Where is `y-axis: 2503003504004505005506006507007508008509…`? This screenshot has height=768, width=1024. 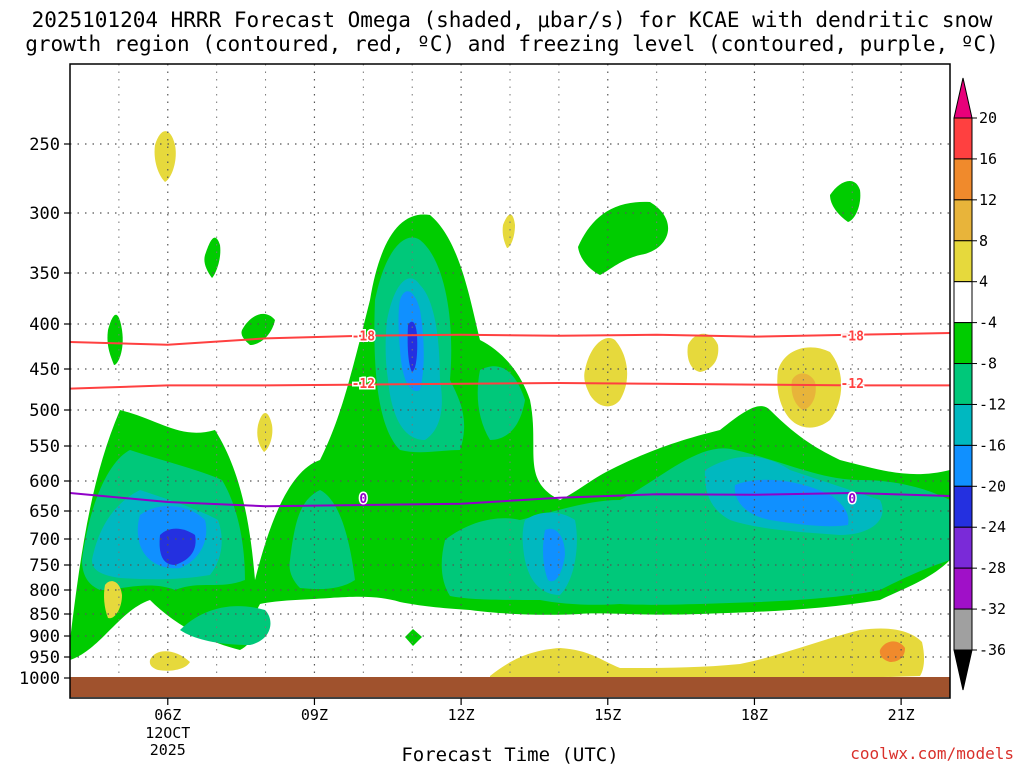
y-axis: 2503003504004505005506006507007508008509… is located at coordinates (44, 412).